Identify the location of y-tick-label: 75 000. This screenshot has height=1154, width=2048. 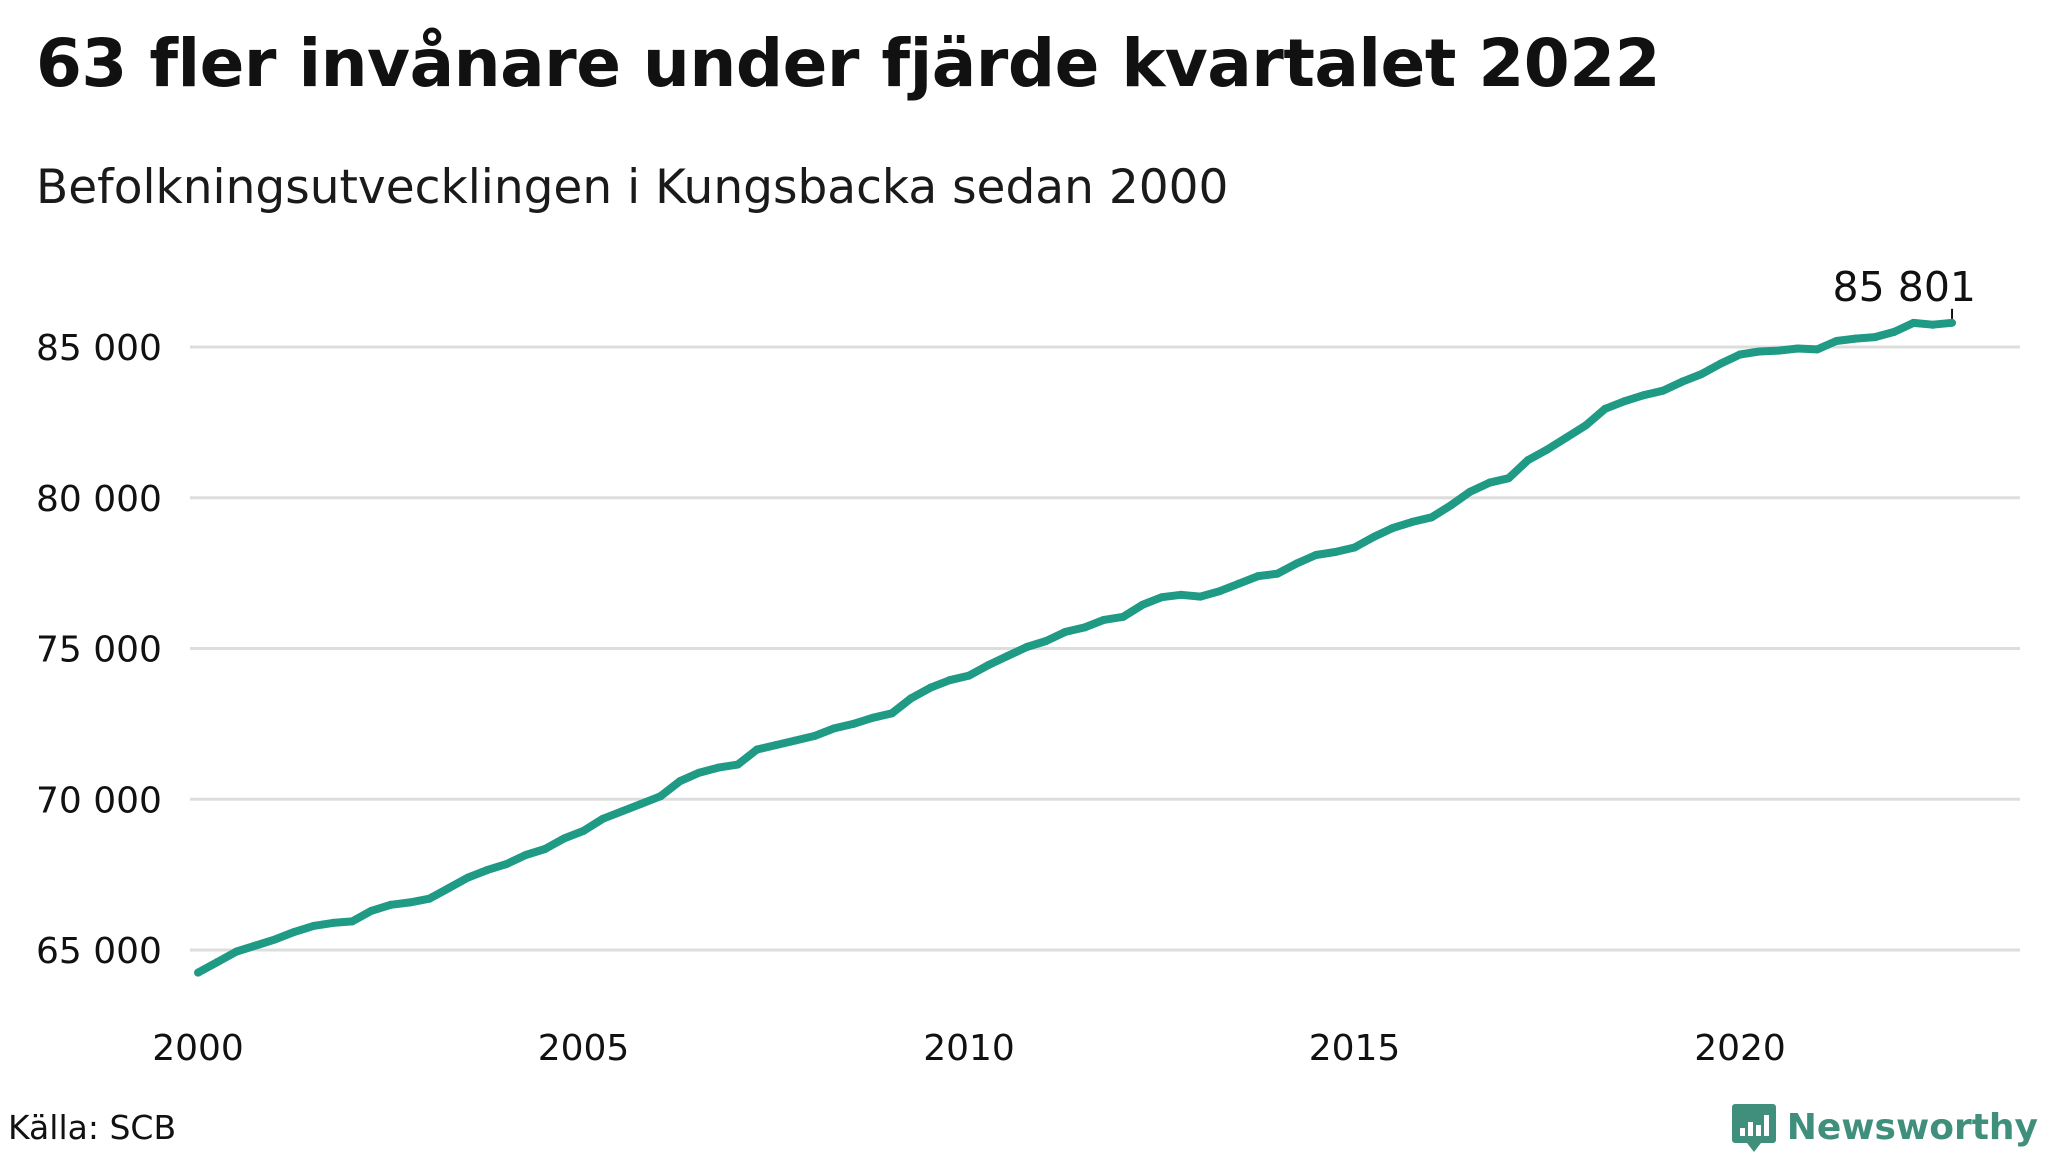
(99, 650).